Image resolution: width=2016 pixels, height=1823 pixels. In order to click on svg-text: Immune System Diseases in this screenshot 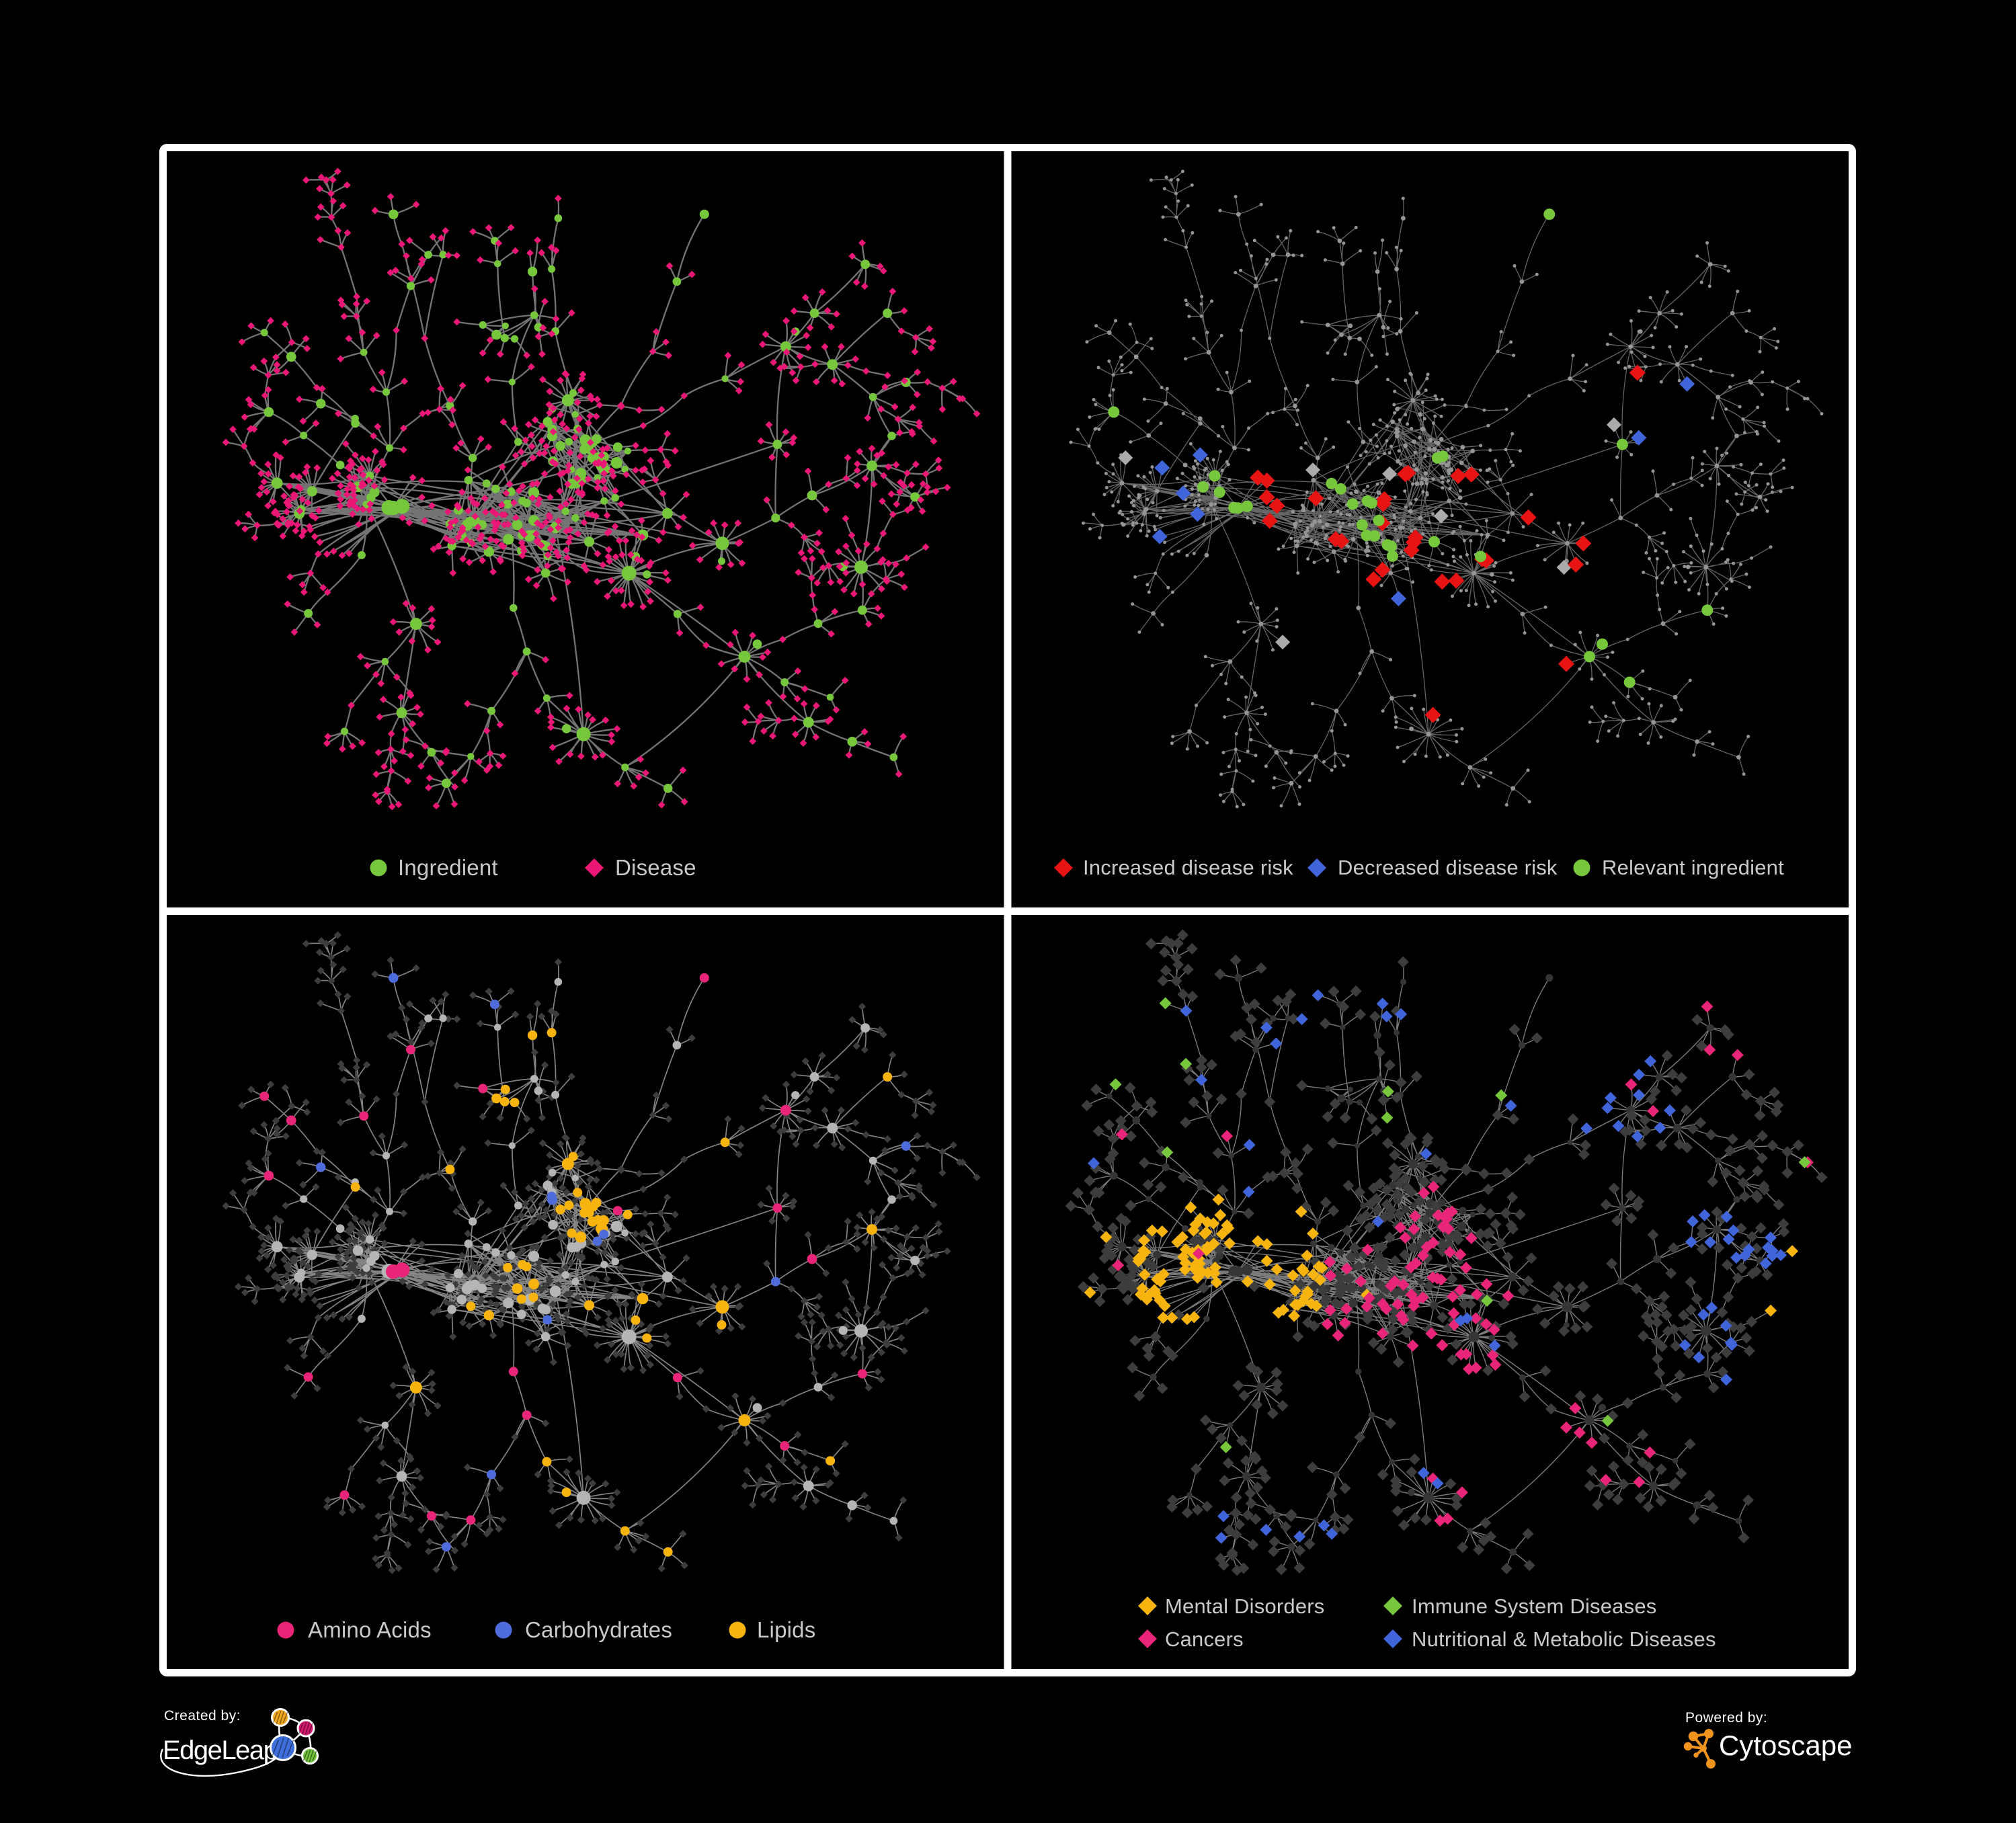, I will do `click(1534, 1606)`.